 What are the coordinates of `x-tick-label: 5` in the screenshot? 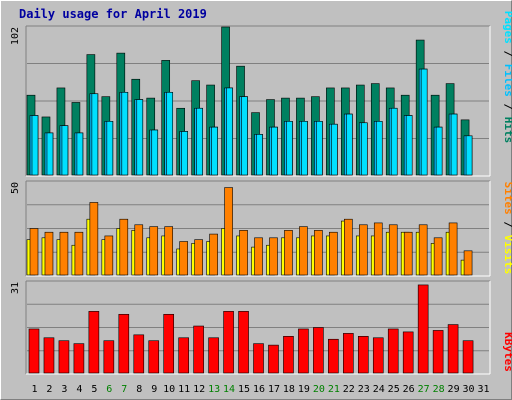 It's located at (94, 389).